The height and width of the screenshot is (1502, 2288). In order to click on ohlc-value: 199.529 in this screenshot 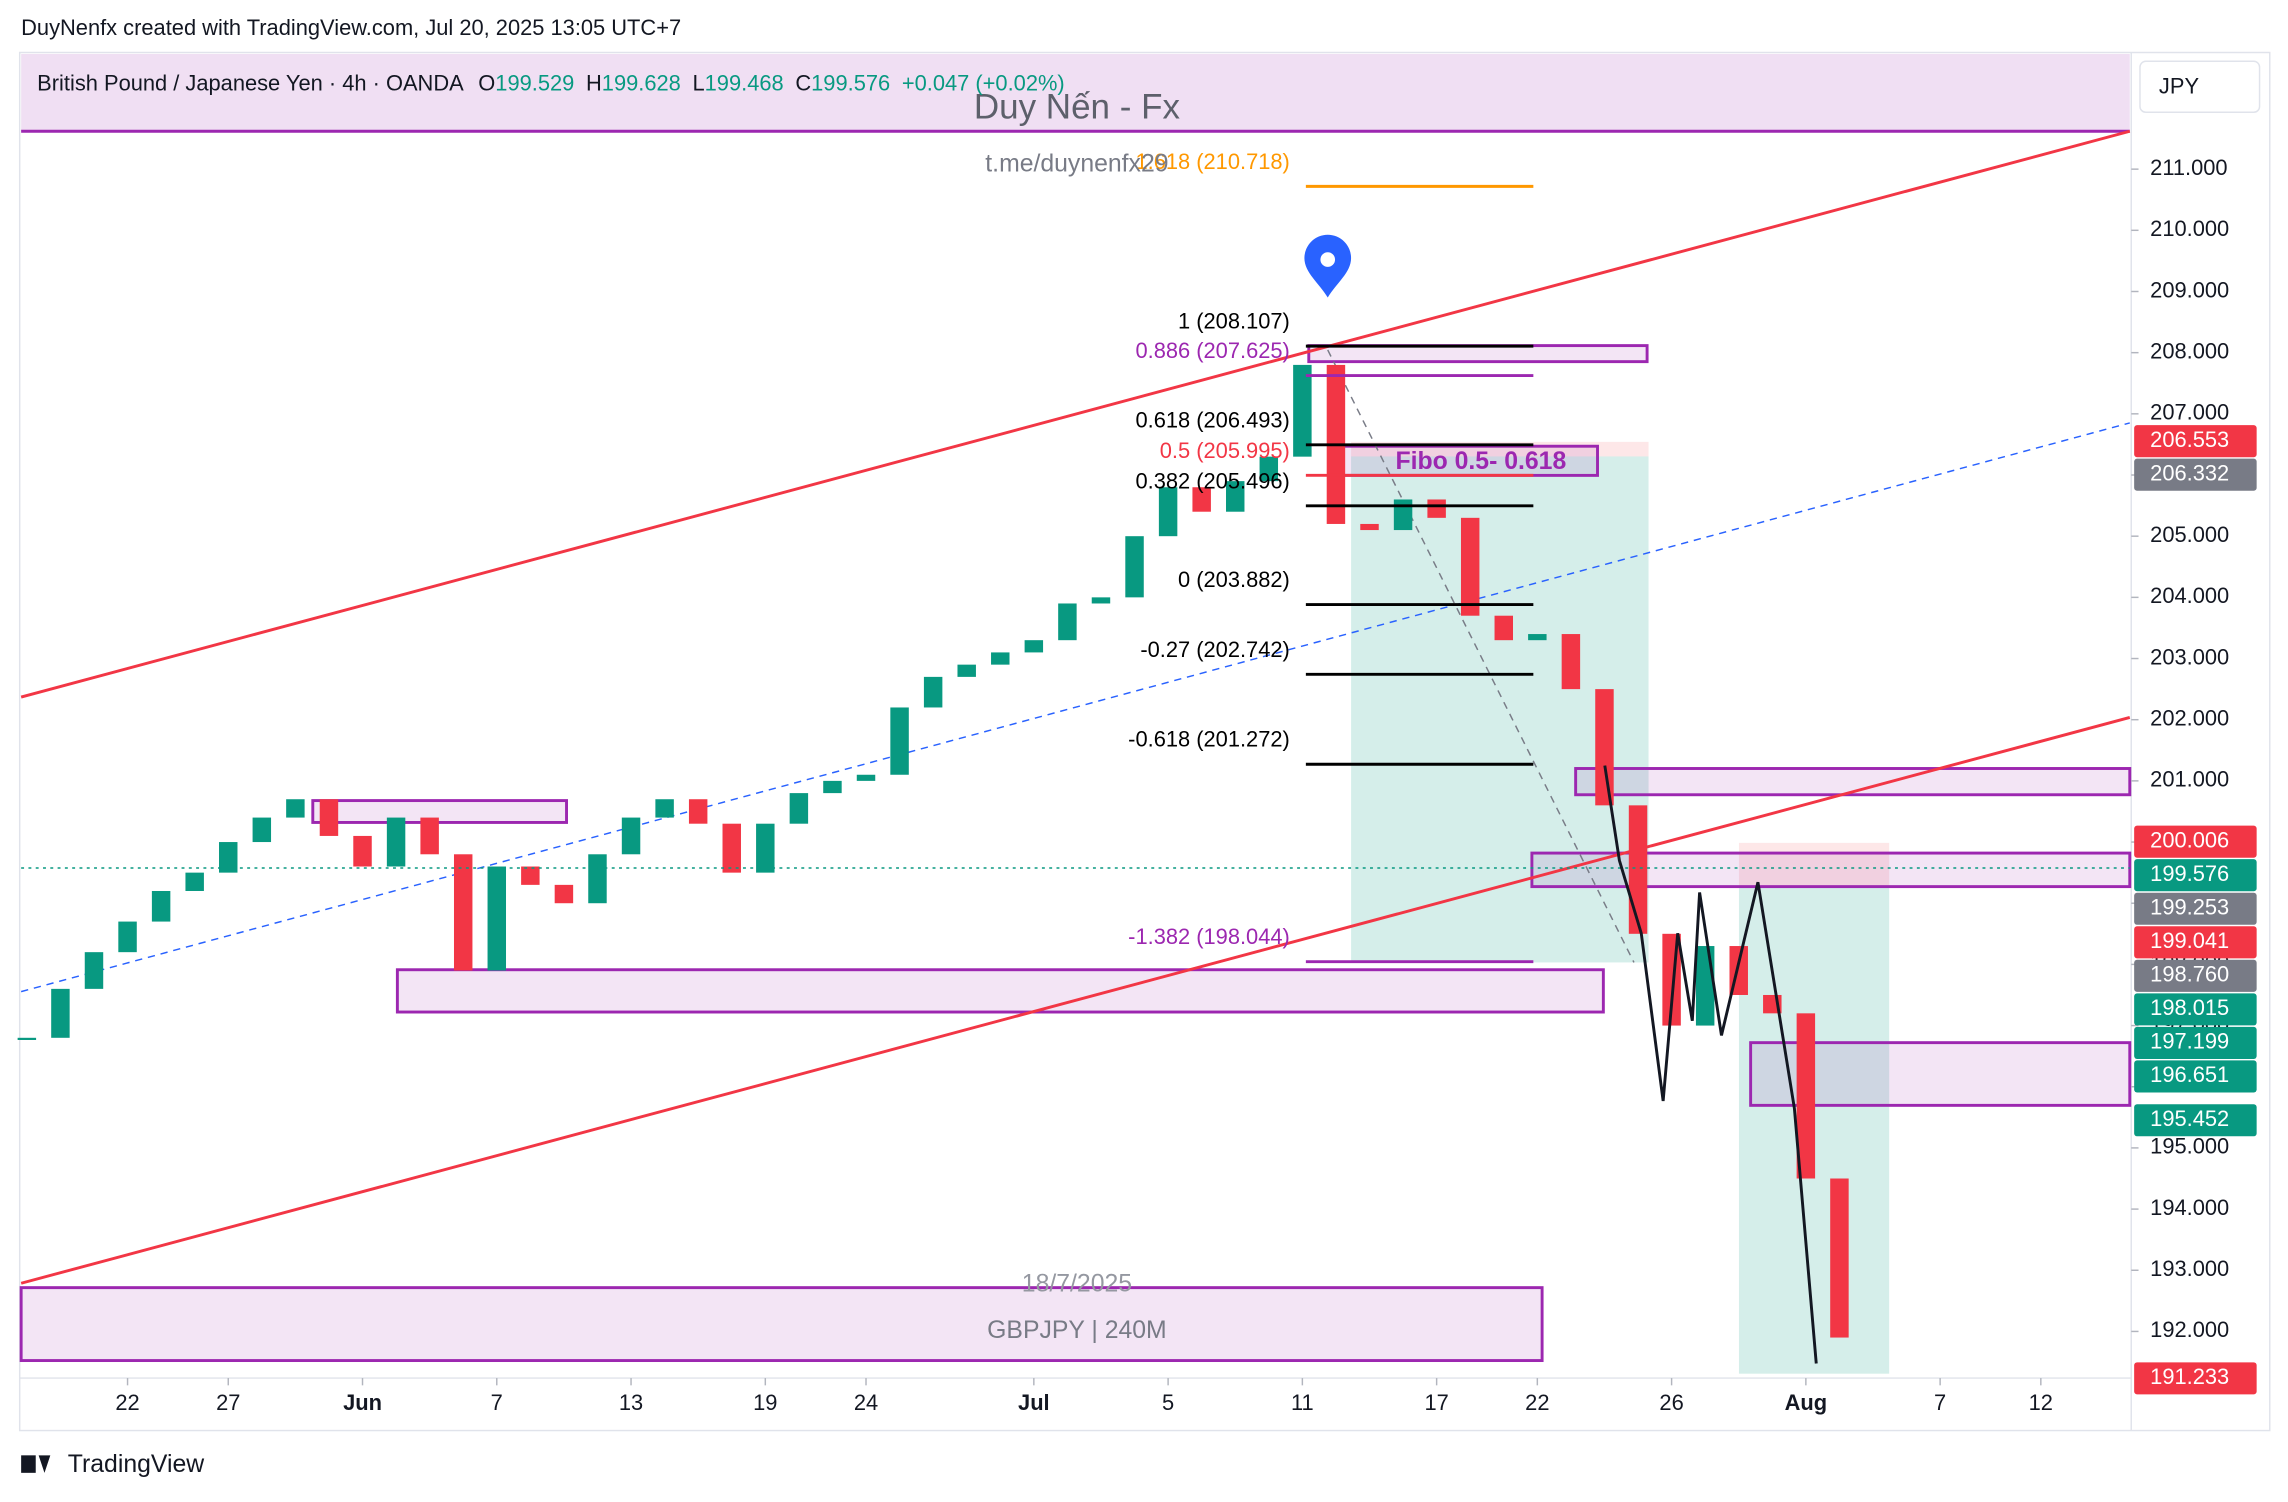, I will do `click(534, 82)`.